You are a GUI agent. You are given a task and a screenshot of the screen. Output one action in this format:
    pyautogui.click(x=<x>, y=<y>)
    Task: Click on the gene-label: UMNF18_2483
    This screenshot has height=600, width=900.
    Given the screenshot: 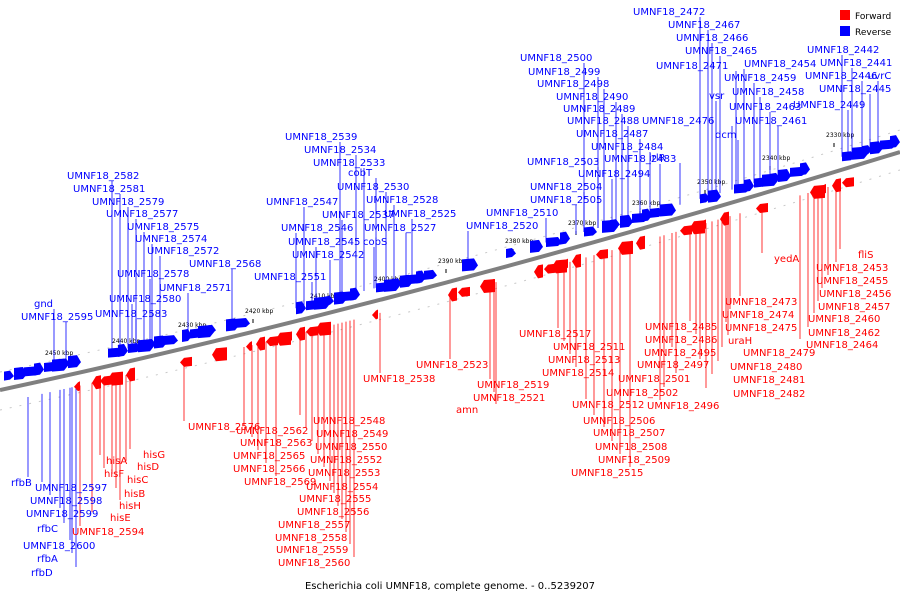 What is the action you would take?
    pyautogui.click(x=640, y=159)
    